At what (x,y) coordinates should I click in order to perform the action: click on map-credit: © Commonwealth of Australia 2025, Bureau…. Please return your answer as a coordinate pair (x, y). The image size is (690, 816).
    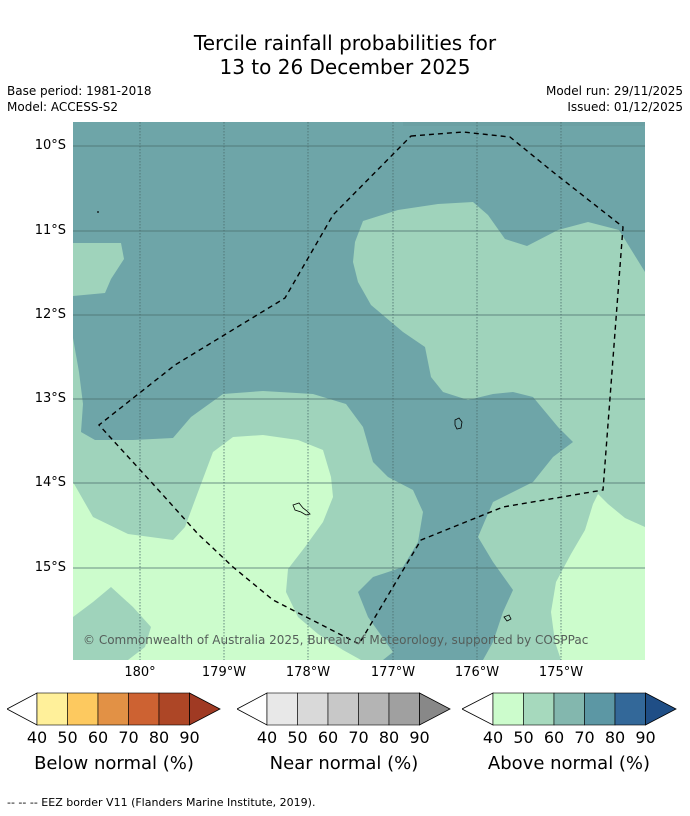
    Looking at the image, I should click on (336, 640).